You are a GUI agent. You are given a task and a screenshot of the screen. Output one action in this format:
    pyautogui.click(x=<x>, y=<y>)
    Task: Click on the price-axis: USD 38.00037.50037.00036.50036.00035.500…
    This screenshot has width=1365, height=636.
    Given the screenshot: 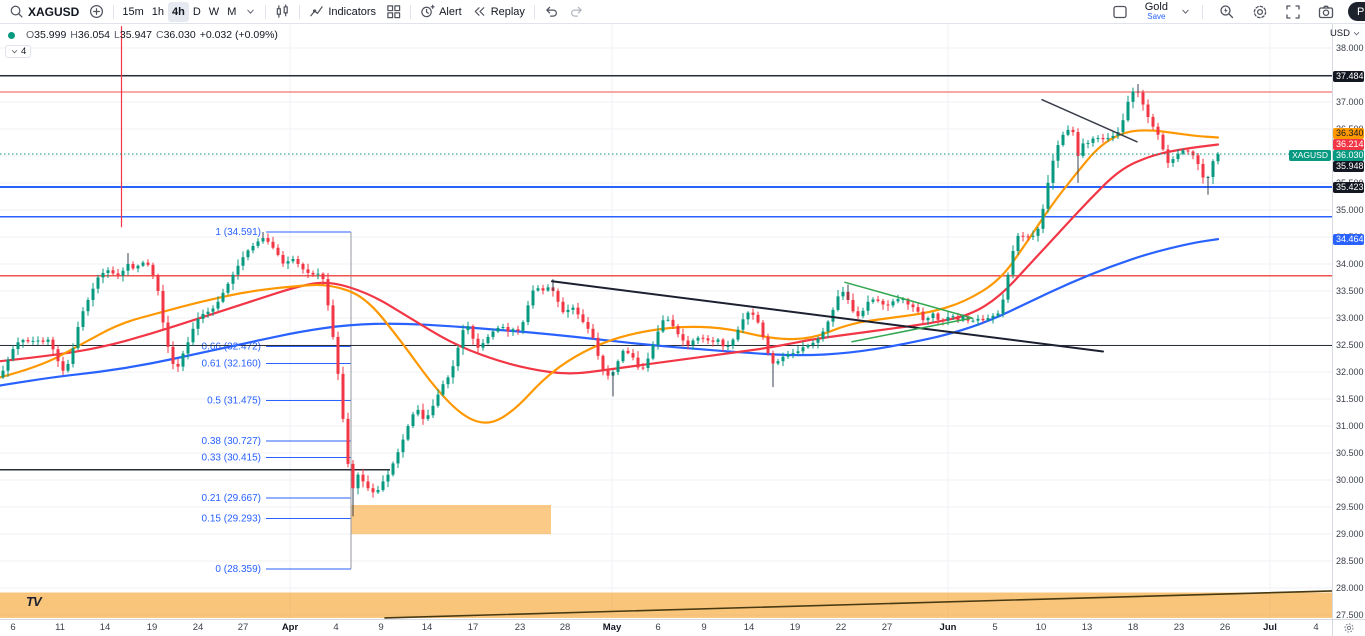 What is the action you would take?
    pyautogui.click(x=1347, y=322)
    